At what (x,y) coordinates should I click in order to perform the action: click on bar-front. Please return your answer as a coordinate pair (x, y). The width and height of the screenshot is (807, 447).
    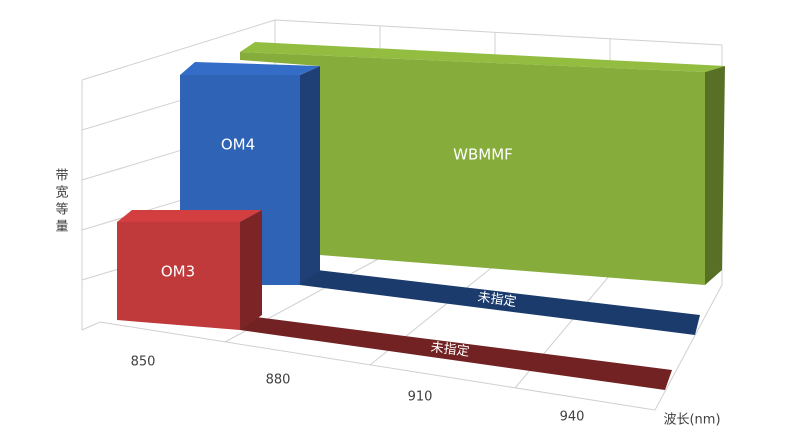
    Looking at the image, I should click on (178, 276).